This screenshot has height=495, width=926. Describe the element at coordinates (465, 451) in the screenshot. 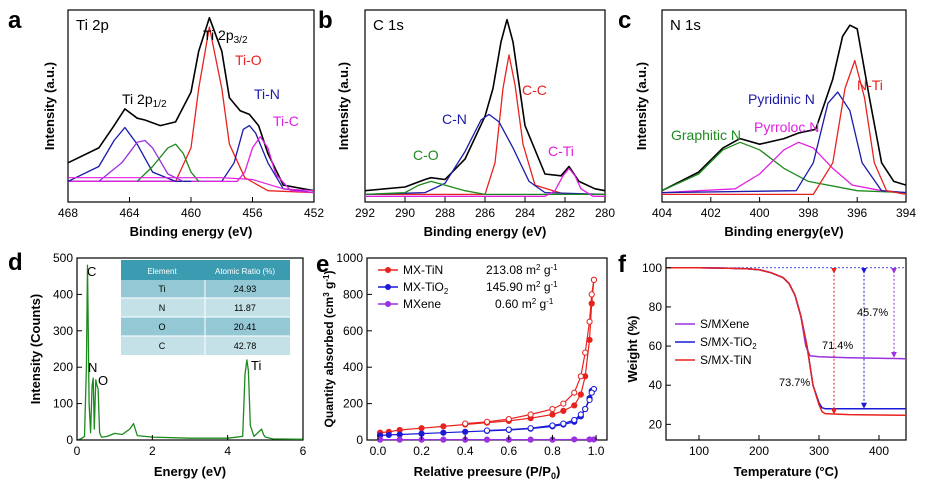

I see `x-tick-label: 0.4` at that location.